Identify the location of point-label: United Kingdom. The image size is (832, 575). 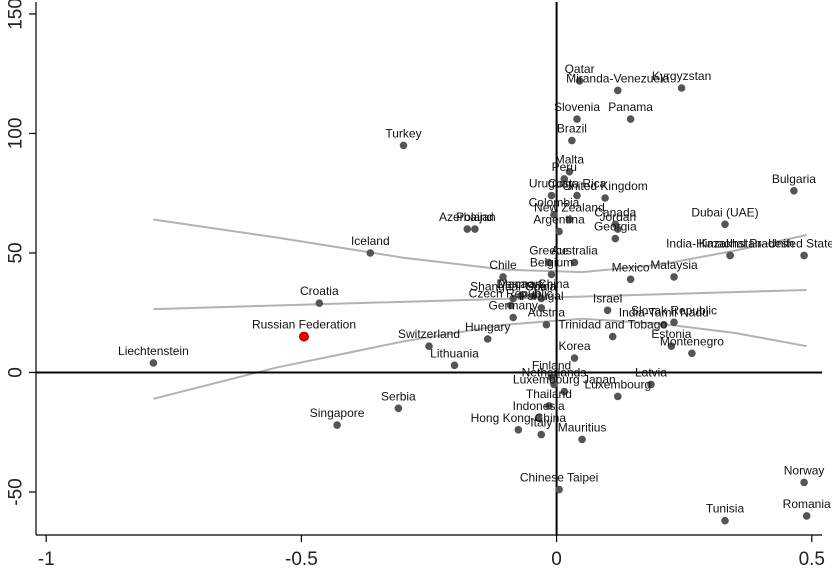
(604, 186).